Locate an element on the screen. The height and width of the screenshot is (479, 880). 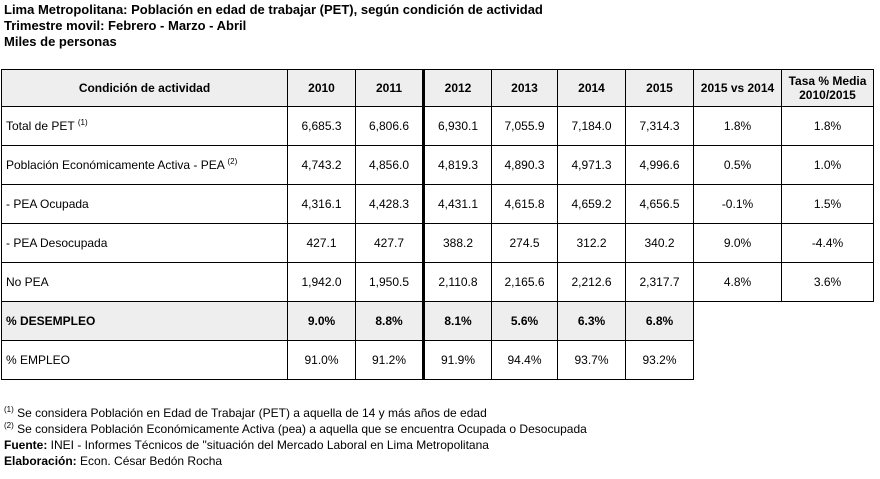
cell: 8.8% is located at coordinates (390, 321).